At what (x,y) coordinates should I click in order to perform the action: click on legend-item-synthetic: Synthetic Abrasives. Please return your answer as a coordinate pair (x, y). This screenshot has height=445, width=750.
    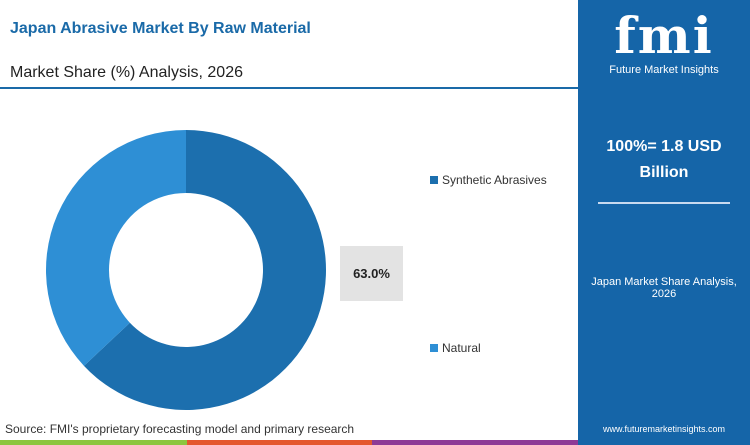
    Looking at the image, I should click on (488, 180).